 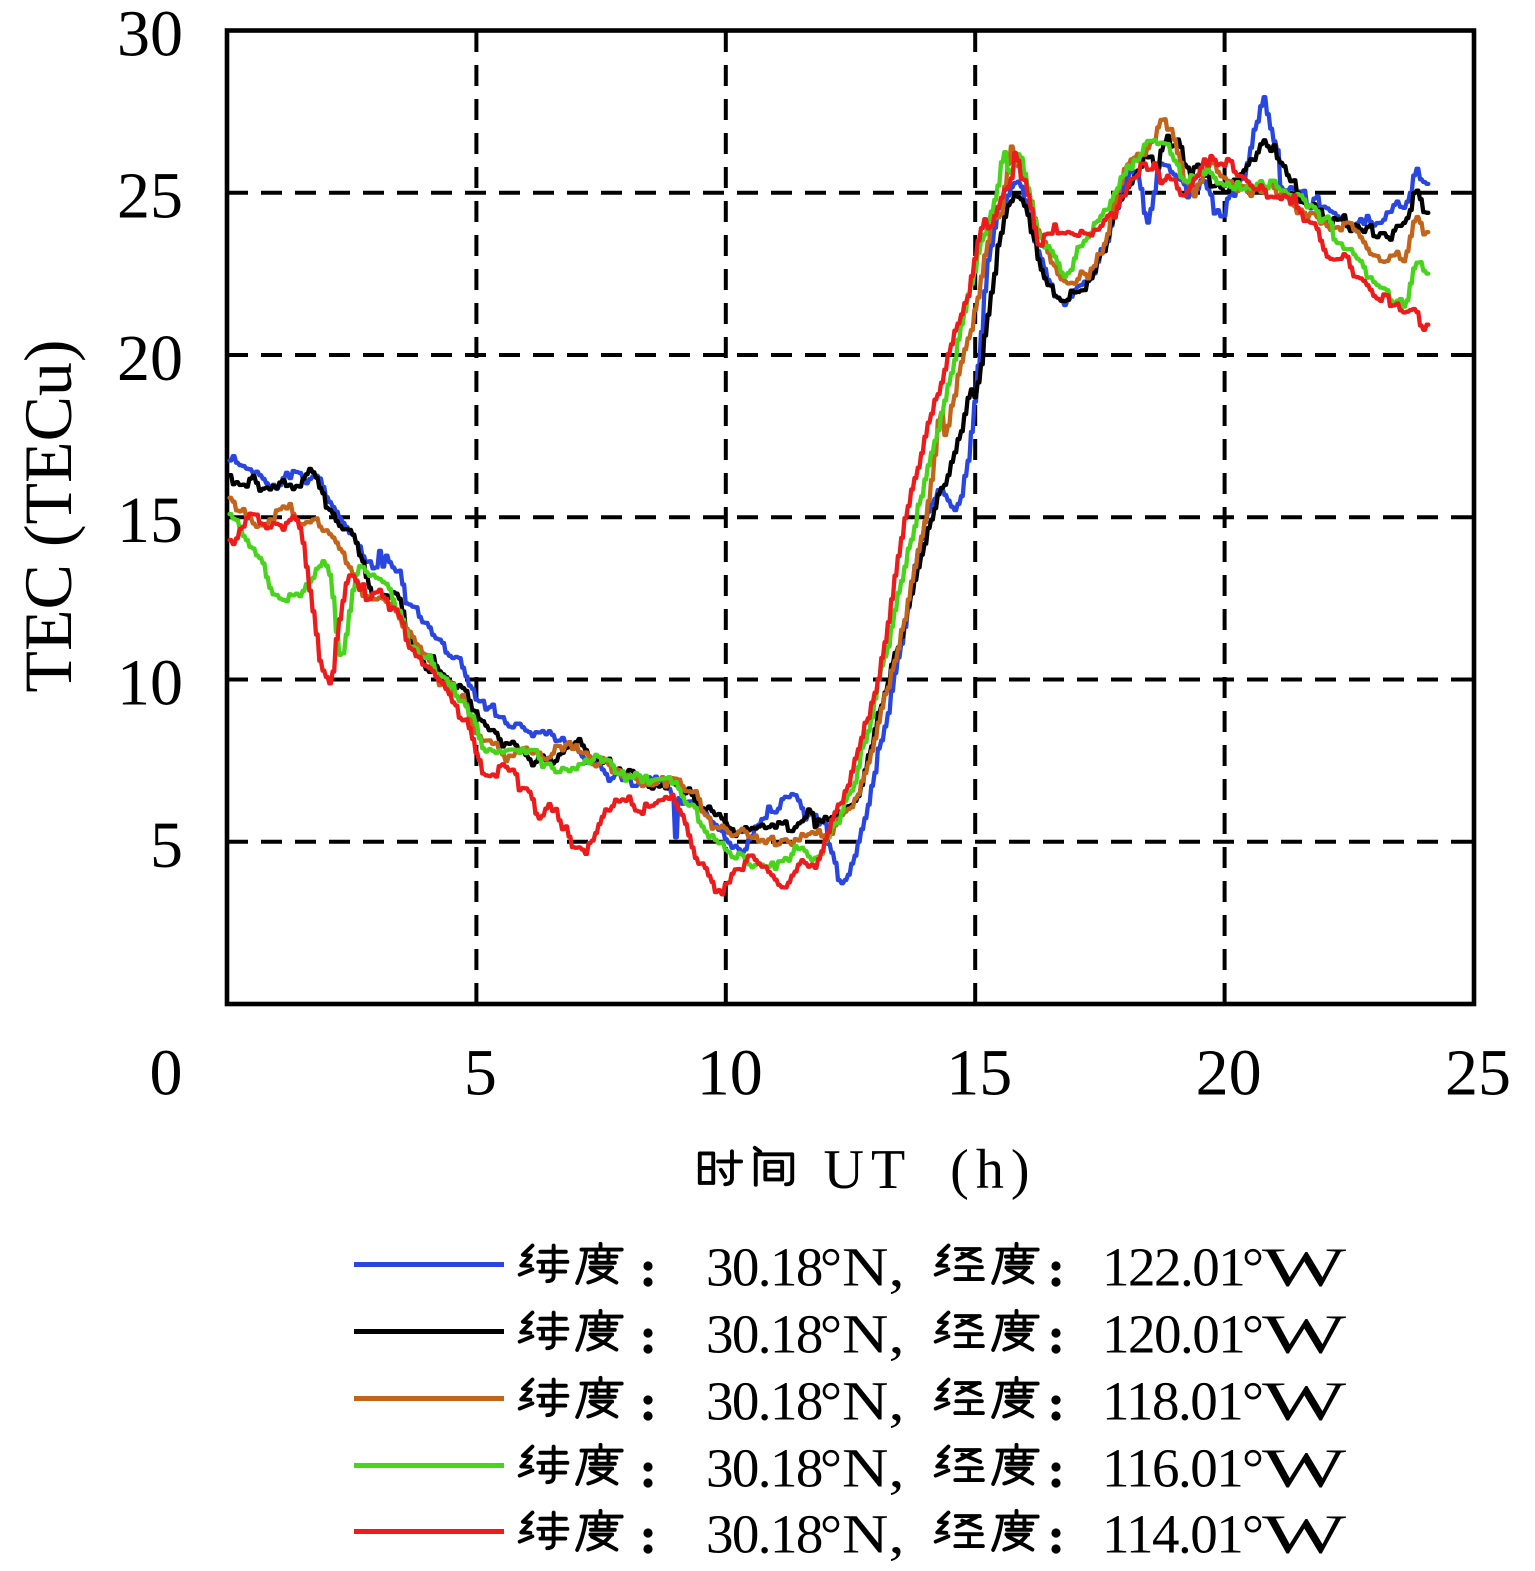 What do you see at coordinates (48, 515) in the screenshot?
I see `svg-text: TEC (TECu)` at bounding box center [48, 515].